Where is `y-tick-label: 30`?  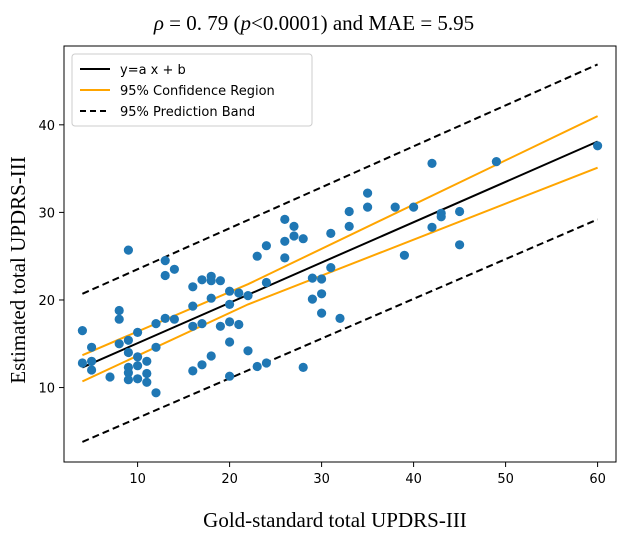
y-tick-label: 30 is located at coordinates (46, 213).